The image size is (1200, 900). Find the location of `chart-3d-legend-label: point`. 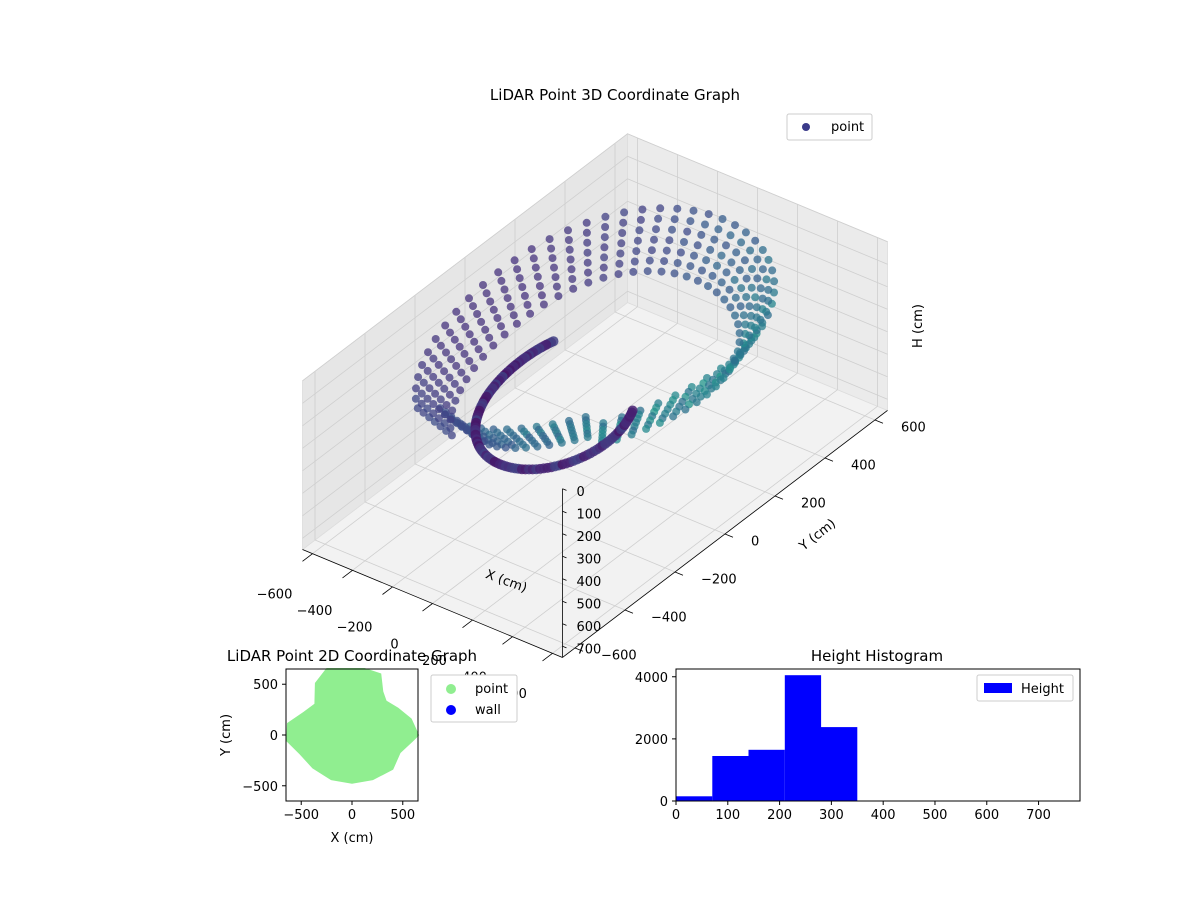

chart-3d-legend-label: point is located at coordinates (847, 127).